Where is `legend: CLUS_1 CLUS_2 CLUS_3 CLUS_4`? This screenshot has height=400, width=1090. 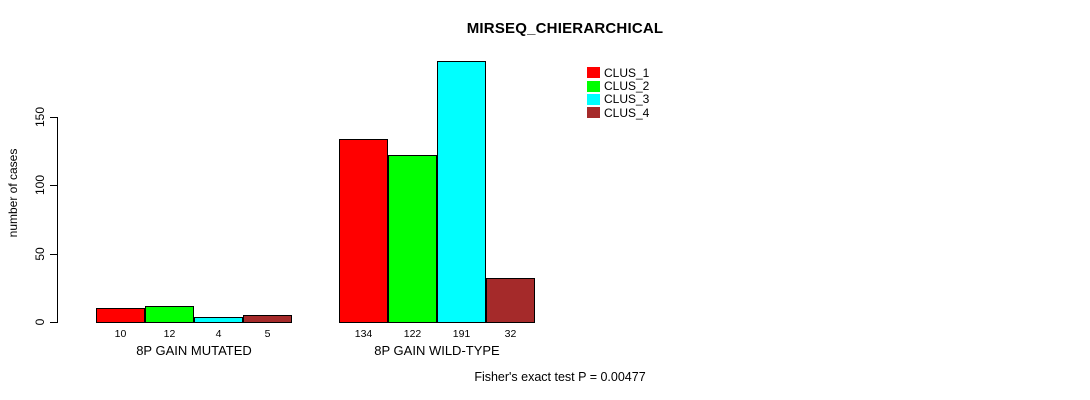
legend: CLUS_1 CLUS_2 CLUS_3 CLUS_4 is located at coordinates (618, 93).